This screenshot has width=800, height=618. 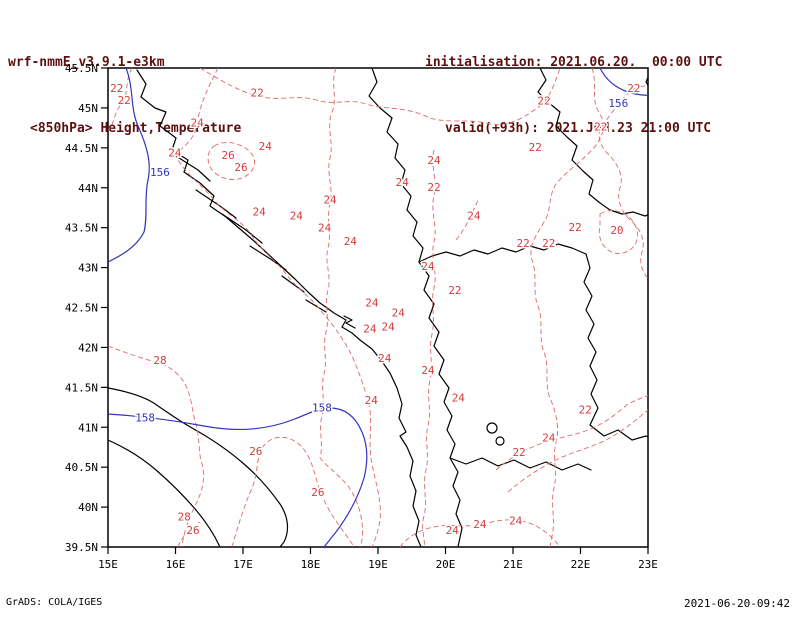 What do you see at coordinates (616, 230) in the screenshot?
I see `contour-label-temp: 20` at bounding box center [616, 230].